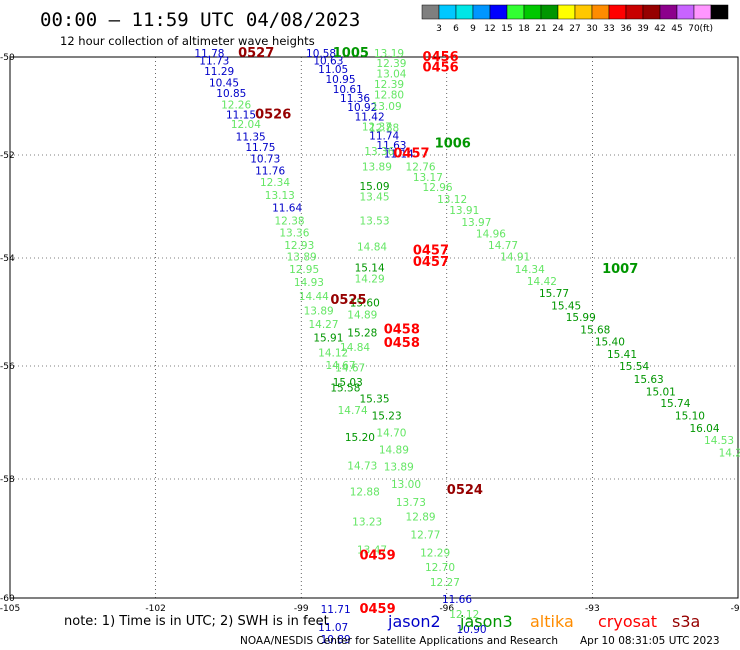 This screenshot has height=650, width=740. What do you see at coordinates (304, 270) in the screenshot?
I see `swh-value: 12.95` at bounding box center [304, 270].